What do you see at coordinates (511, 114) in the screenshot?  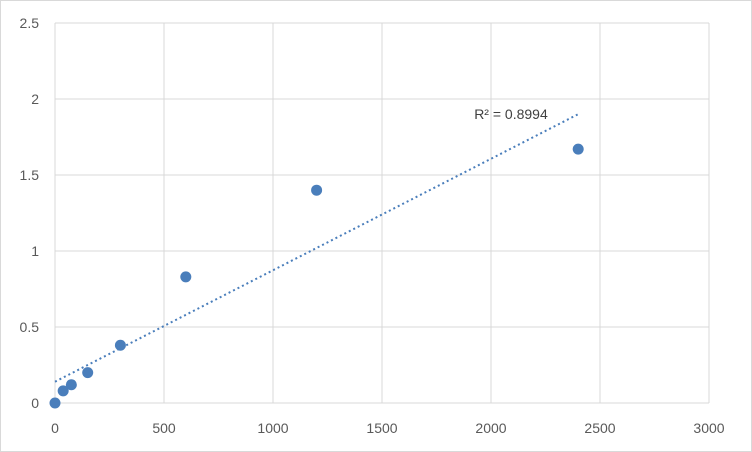 I see `trendline-label: R² = 0.8994` at bounding box center [511, 114].